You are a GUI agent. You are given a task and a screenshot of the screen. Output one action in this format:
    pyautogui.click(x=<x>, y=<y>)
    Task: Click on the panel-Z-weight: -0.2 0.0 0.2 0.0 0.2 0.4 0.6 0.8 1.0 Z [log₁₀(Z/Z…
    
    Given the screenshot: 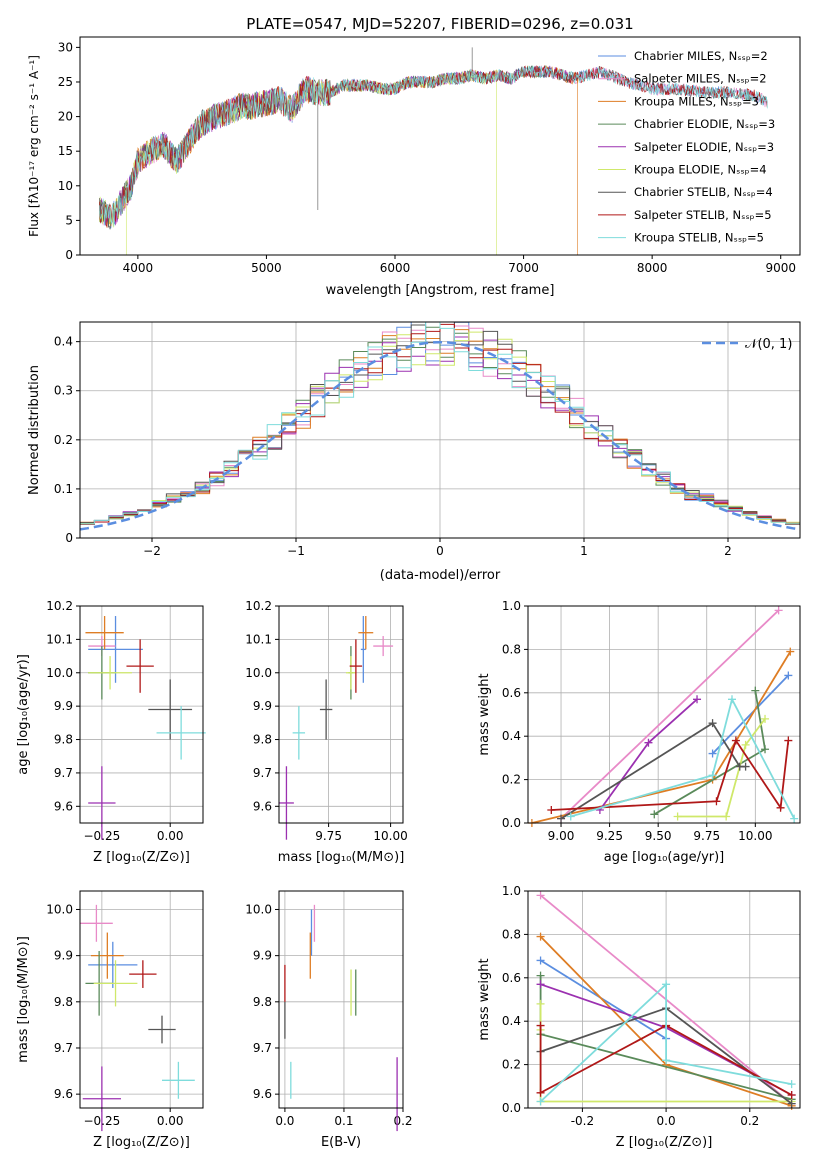 What is the action you would take?
    pyautogui.click(x=639, y=1017)
    